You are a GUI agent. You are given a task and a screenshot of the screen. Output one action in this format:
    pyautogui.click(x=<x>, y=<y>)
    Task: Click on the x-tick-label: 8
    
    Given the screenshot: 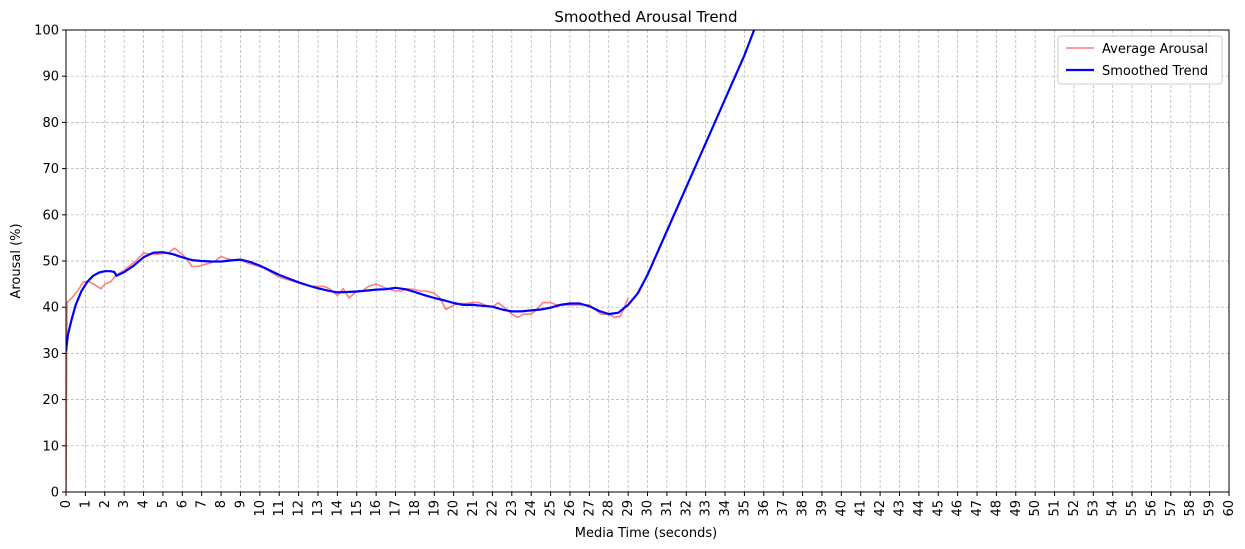 What is the action you would take?
    pyautogui.click(x=221, y=504)
    